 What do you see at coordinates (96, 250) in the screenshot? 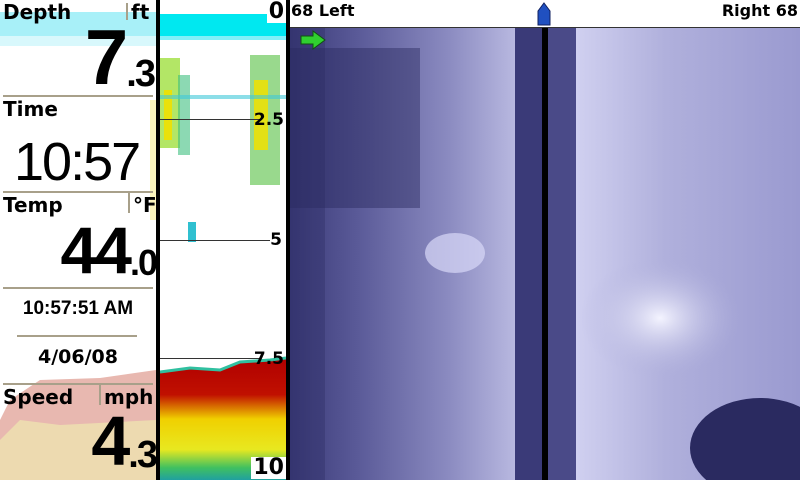
I see `temp-int: 44` at bounding box center [96, 250].